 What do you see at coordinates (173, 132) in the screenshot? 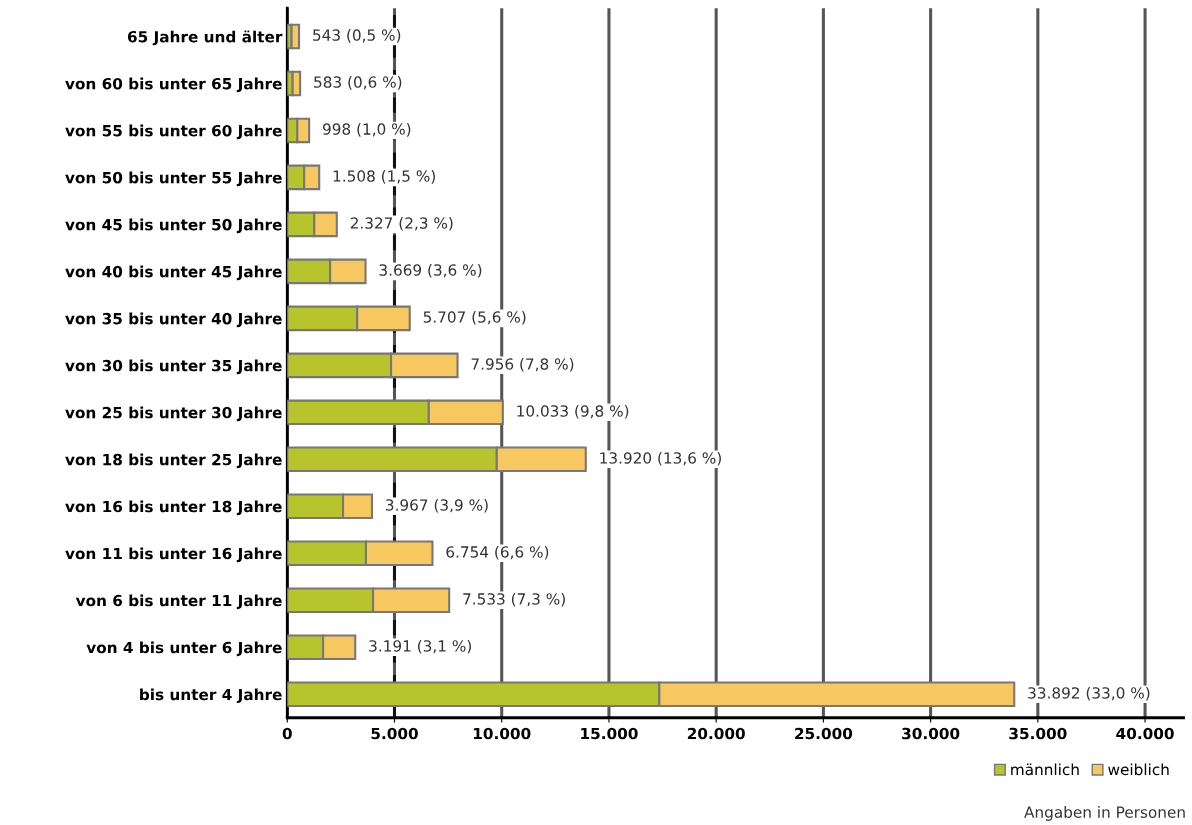
I see `y-tick-label: von 55 bis unter 60 Jahre` at bounding box center [173, 132].